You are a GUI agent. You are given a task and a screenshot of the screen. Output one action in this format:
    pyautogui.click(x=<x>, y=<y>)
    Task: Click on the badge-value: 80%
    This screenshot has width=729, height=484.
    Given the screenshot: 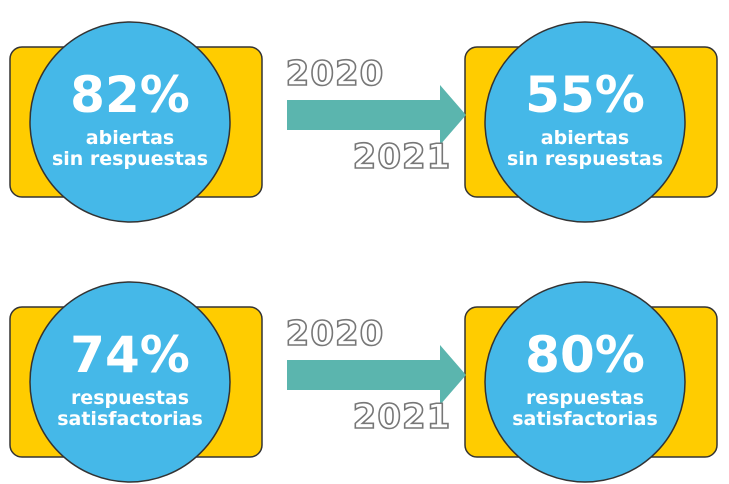 What is the action you would take?
    pyautogui.click(x=585, y=355)
    